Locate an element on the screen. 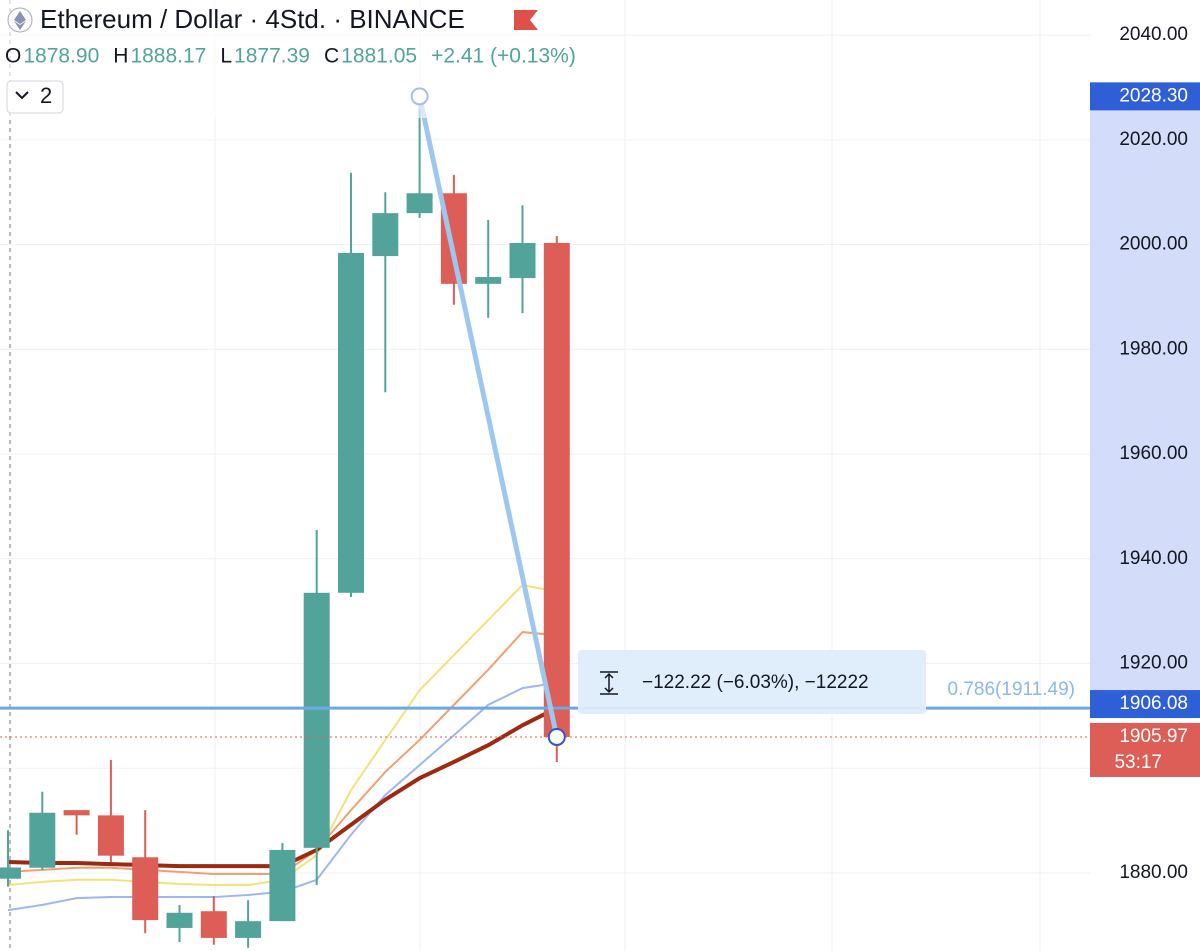 This screenshot has width=1200, height=951. flag is located at coordinates (526, 20).